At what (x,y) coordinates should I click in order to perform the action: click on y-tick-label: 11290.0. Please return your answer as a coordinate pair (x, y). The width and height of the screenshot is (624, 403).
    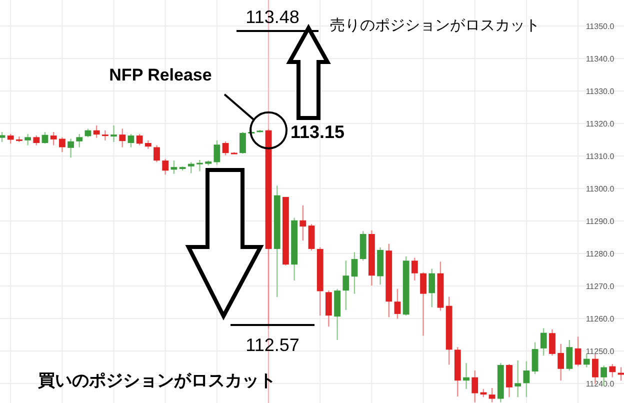
    Looking at the image, I should click on (600, 221).